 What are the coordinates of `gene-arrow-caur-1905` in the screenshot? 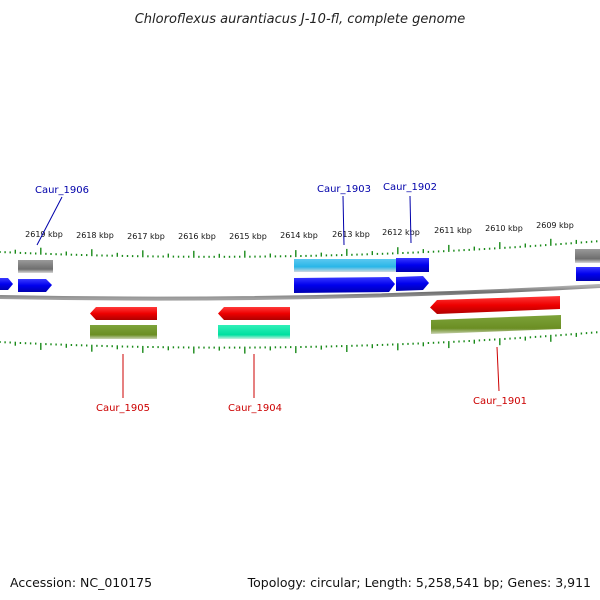 It's located at (123, 313).